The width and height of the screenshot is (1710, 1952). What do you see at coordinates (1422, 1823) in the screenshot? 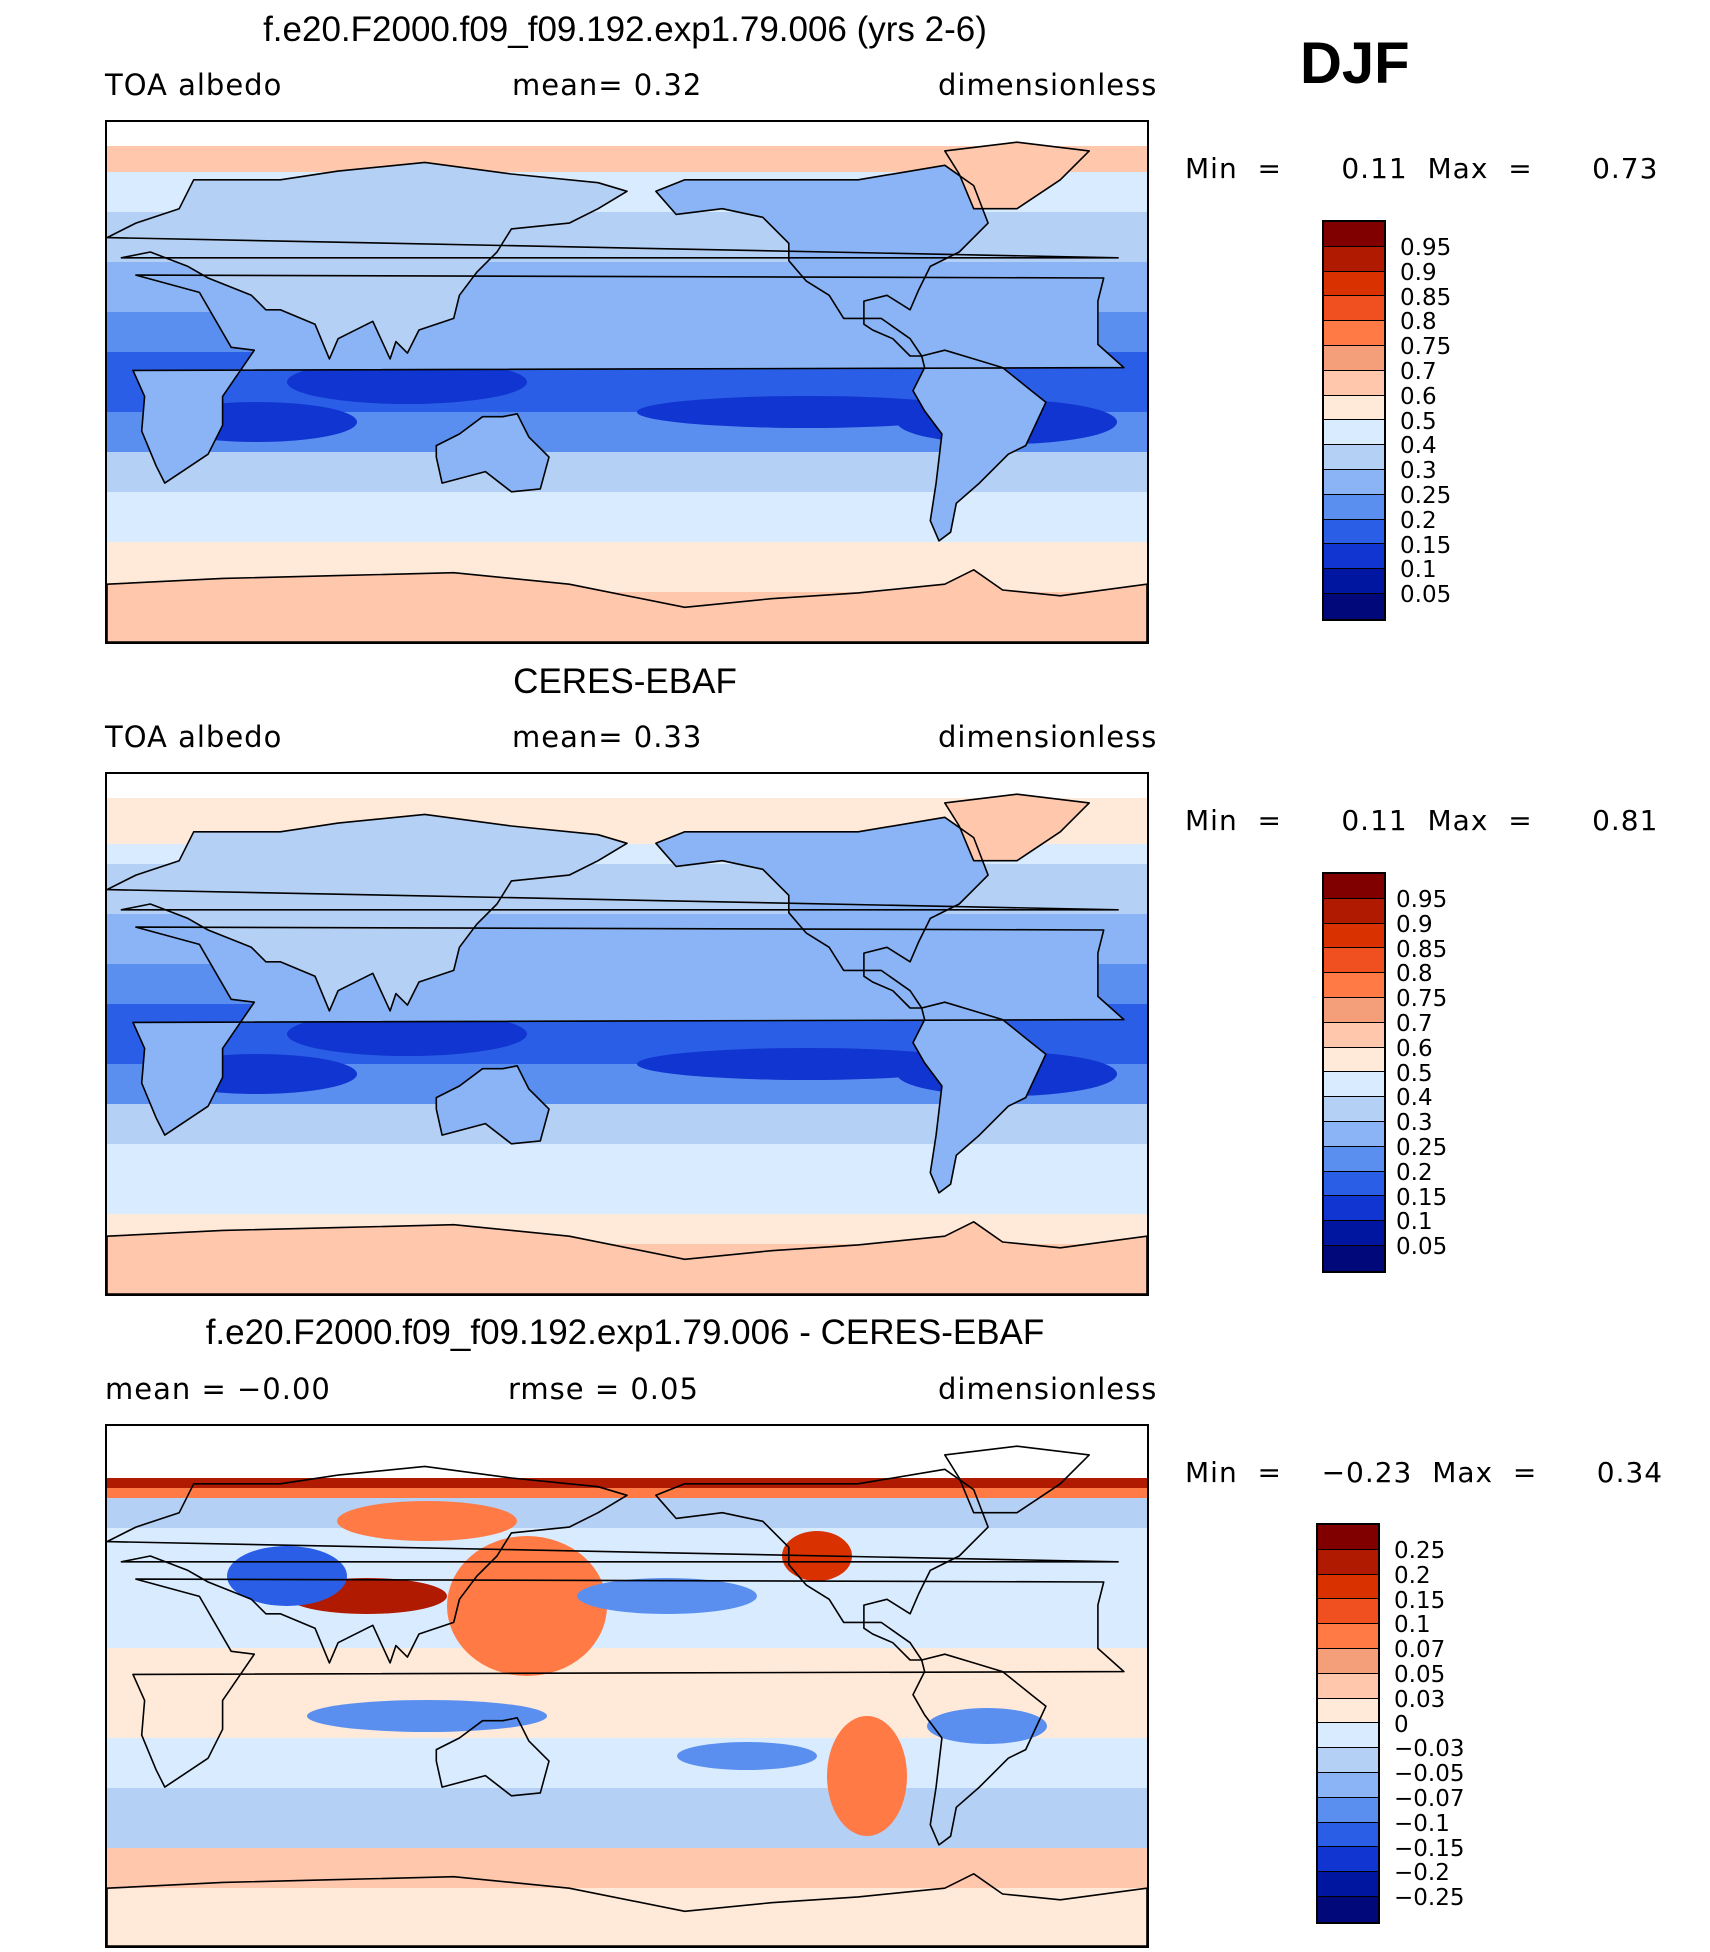
I see `colorbar-tick-label: −0.1` at bounding box center [1422, 1823].